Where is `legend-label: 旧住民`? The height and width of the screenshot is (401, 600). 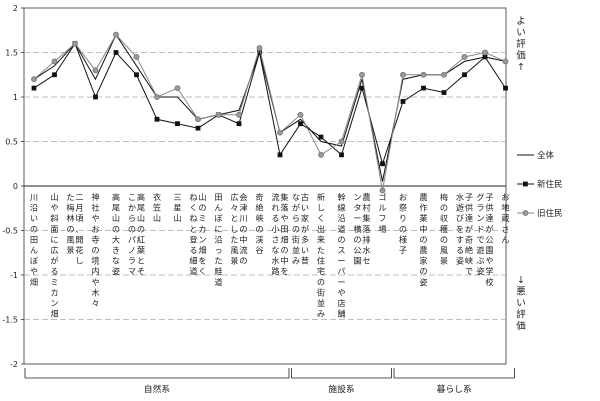 legend-label: 旧住民 is located at coordinates (550, 213).